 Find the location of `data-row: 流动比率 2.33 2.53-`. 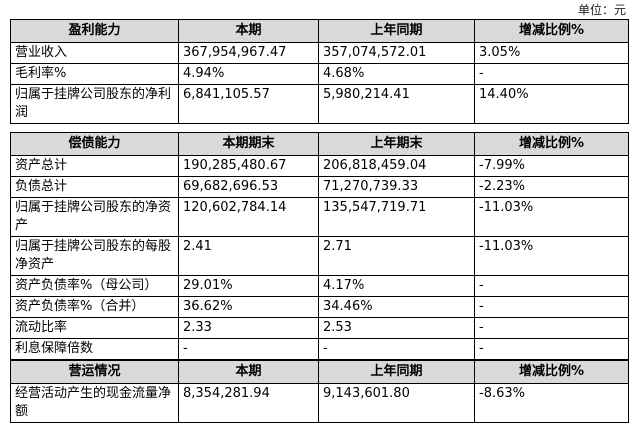

data-row: 流动比率 2.33 2.53- is located at coordinates (319, 328).